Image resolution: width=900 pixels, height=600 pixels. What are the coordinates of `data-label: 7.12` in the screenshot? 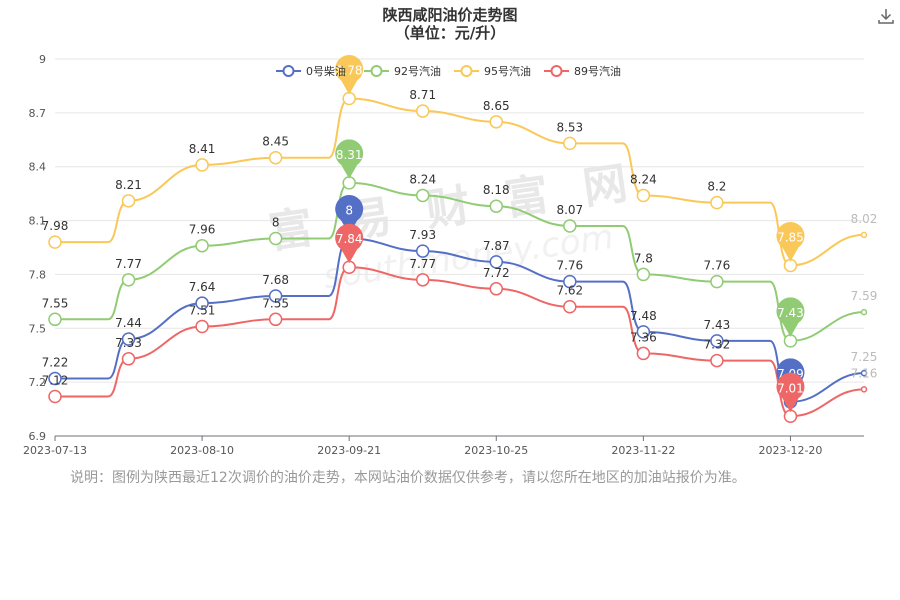 It's located at (55, 381).